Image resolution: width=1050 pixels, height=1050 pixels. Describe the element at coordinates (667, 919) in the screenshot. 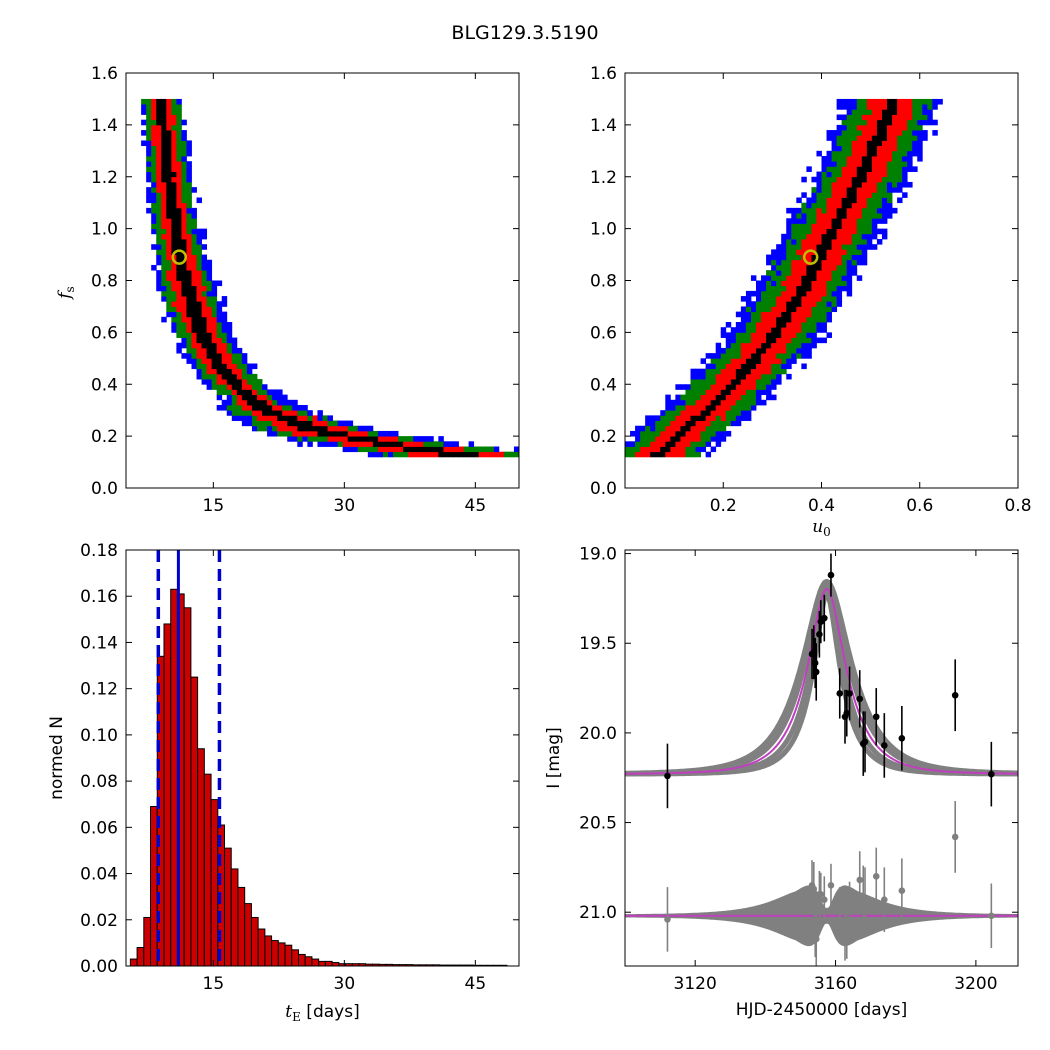

I see `residual-point` at that location.